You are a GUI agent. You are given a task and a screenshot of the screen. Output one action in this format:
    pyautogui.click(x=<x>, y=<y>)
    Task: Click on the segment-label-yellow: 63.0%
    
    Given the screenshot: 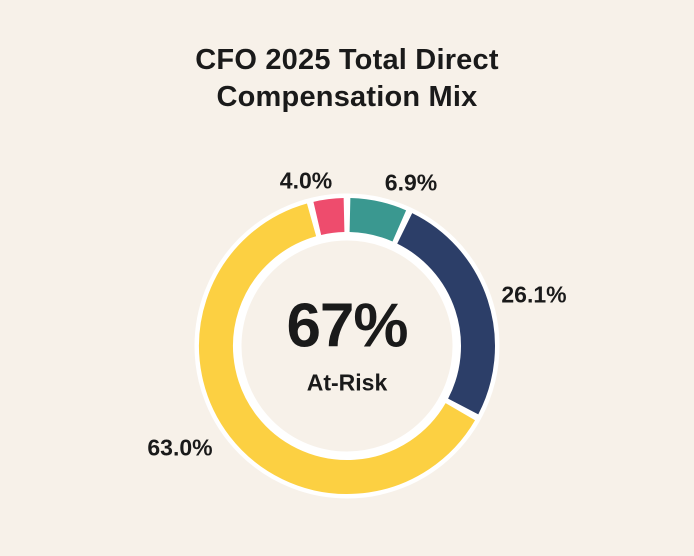 What is the action you would take?
    pyautogui.click(x=180, y=447)
    